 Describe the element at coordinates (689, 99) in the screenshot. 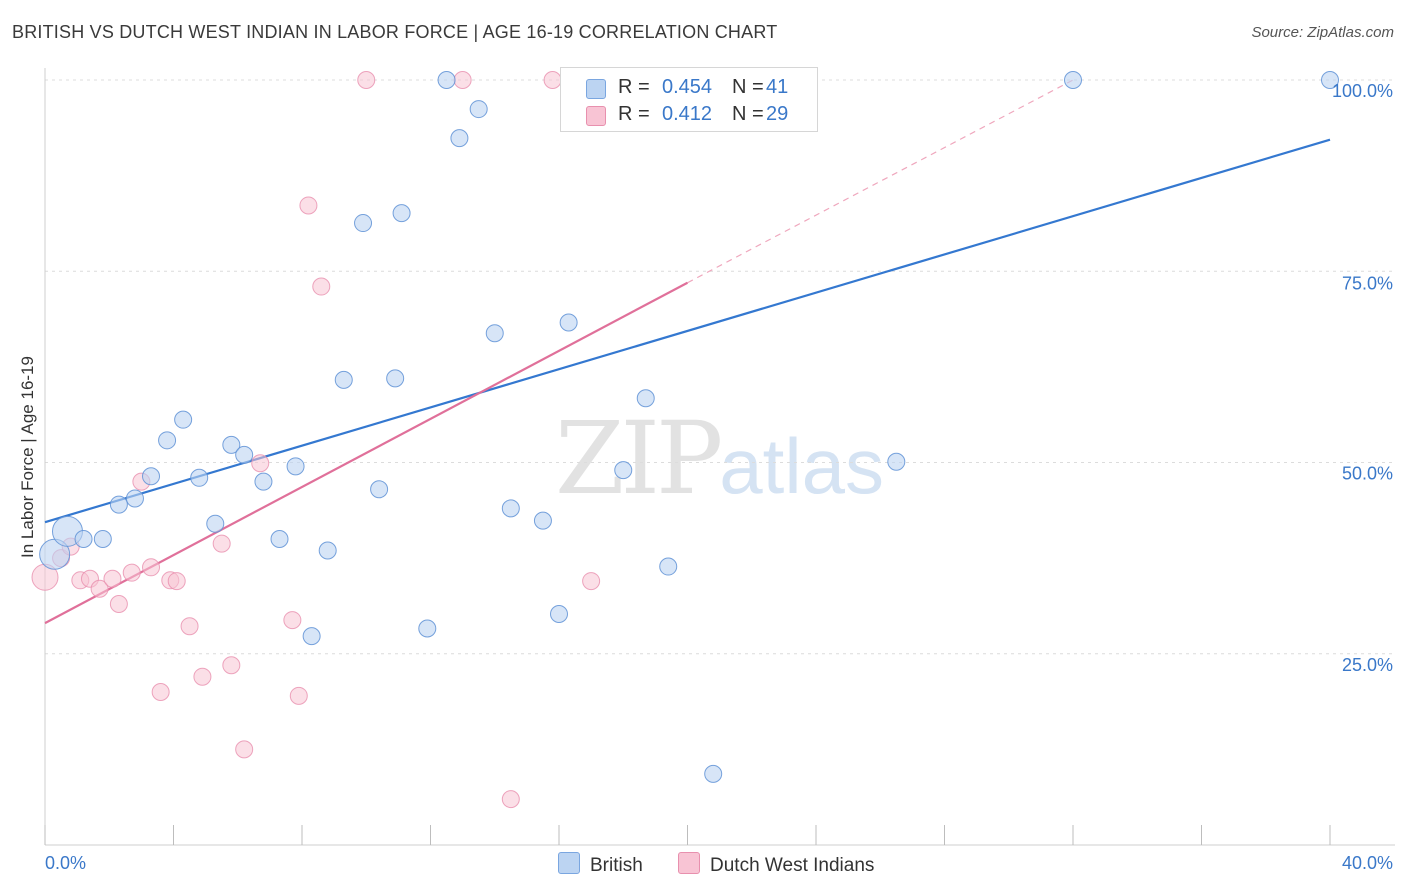

I see `stats-legend: R = 0.454 N = 41 R = 0.412 N = 29` at that location.